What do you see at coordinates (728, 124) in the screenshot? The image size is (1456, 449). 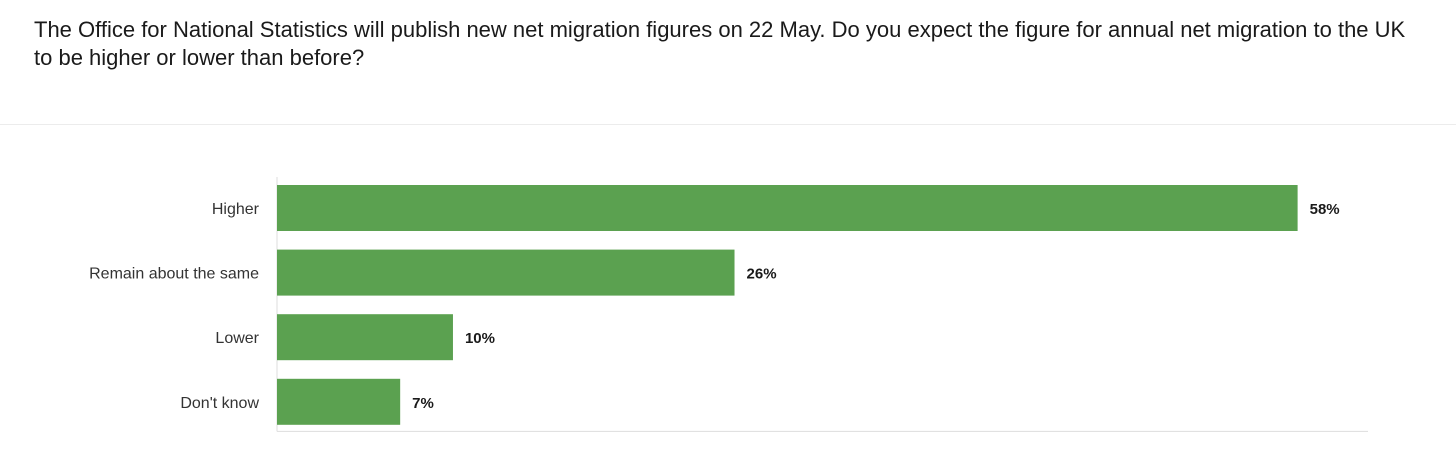 I see `header-divider` at bounding box center [728, 124].